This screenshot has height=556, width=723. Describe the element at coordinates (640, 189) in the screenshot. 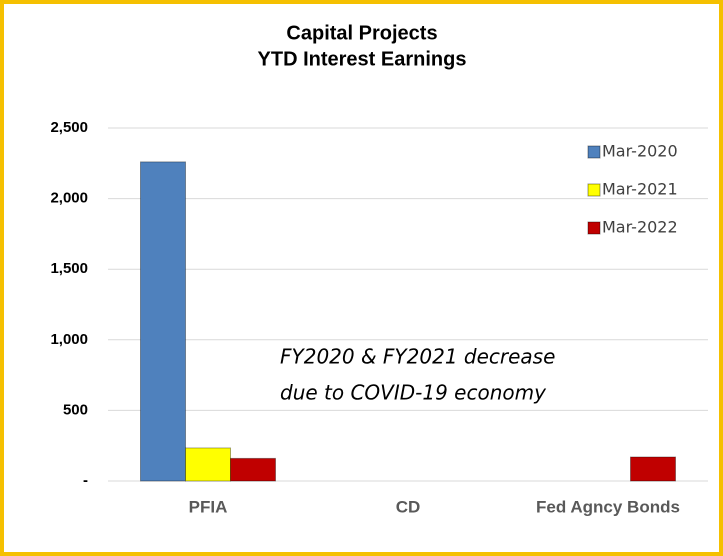

I see `legend-label: Mar-2021` at that location.